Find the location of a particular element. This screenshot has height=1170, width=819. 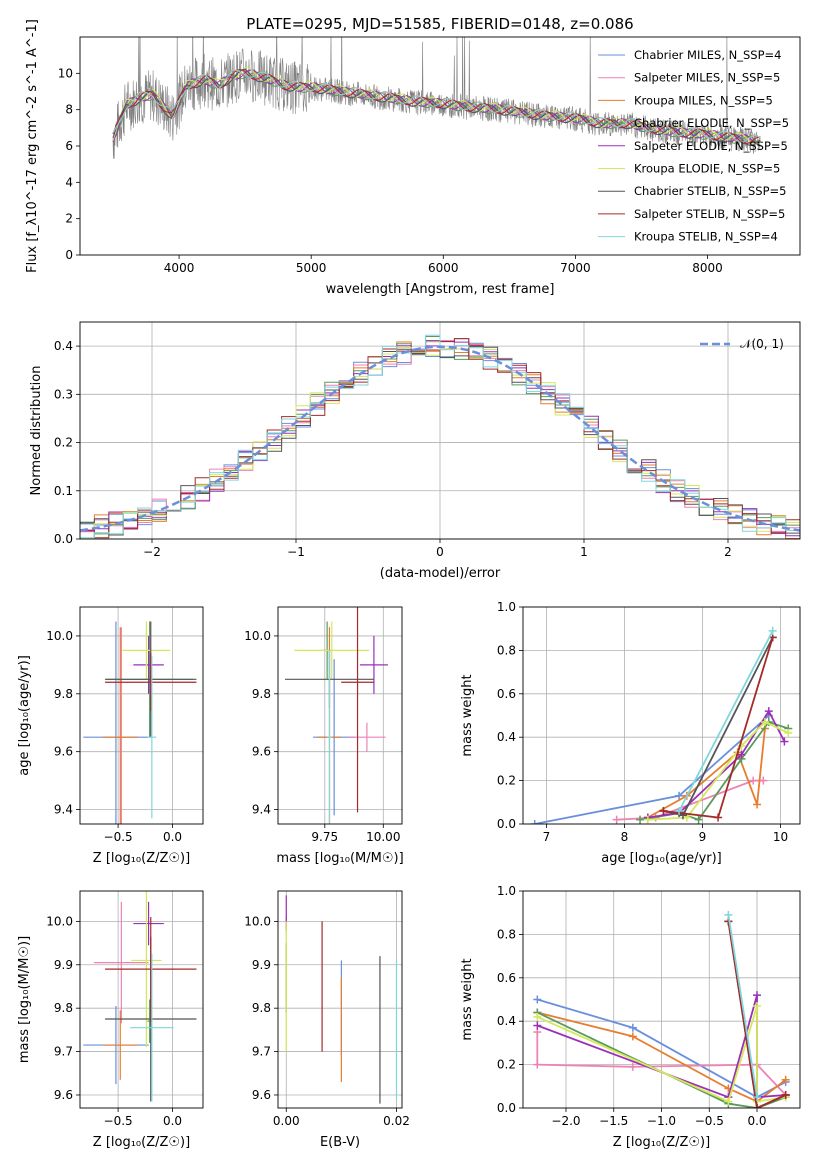

x-tick-label: 8000 is located at coordinates (707, 268).